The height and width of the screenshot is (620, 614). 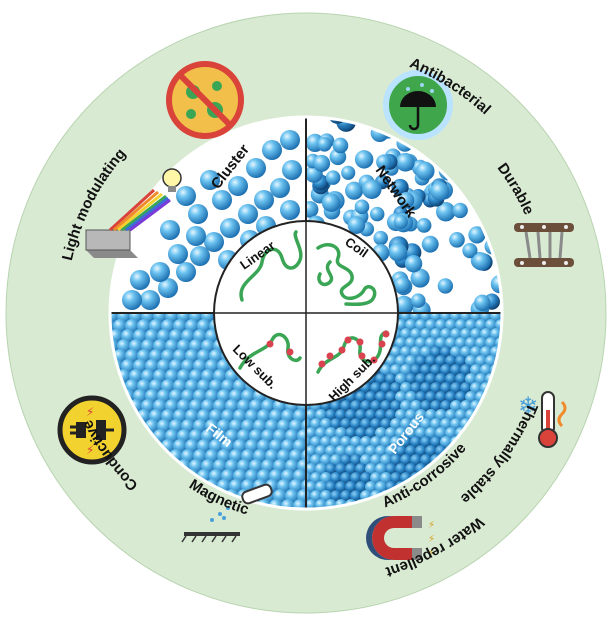 I want to click on bacteria-prohibited-icon, so click(x=205, y=100).